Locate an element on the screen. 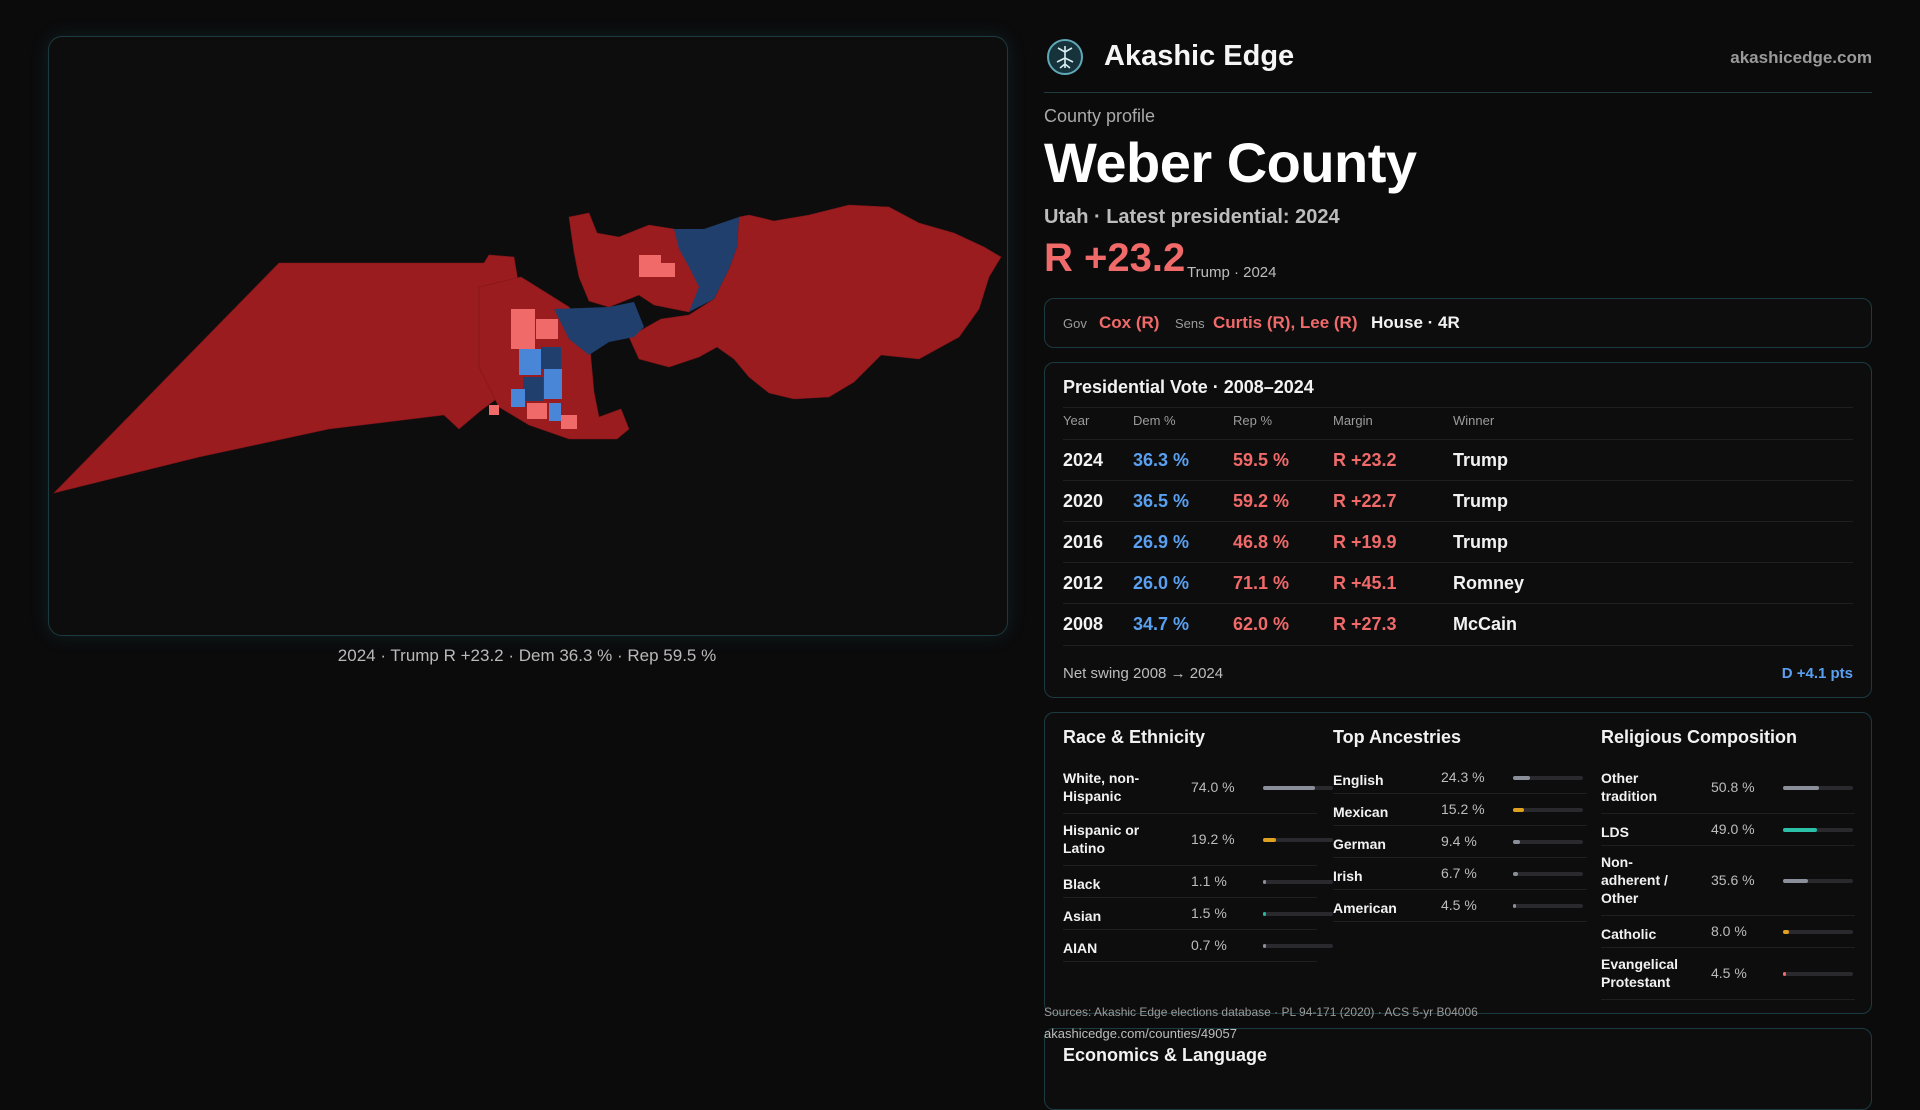 Image resolution: width=1920 pixels, height=1110 pixels. demographic-percent: 24.3 % is located at coordinates (1463, 777).